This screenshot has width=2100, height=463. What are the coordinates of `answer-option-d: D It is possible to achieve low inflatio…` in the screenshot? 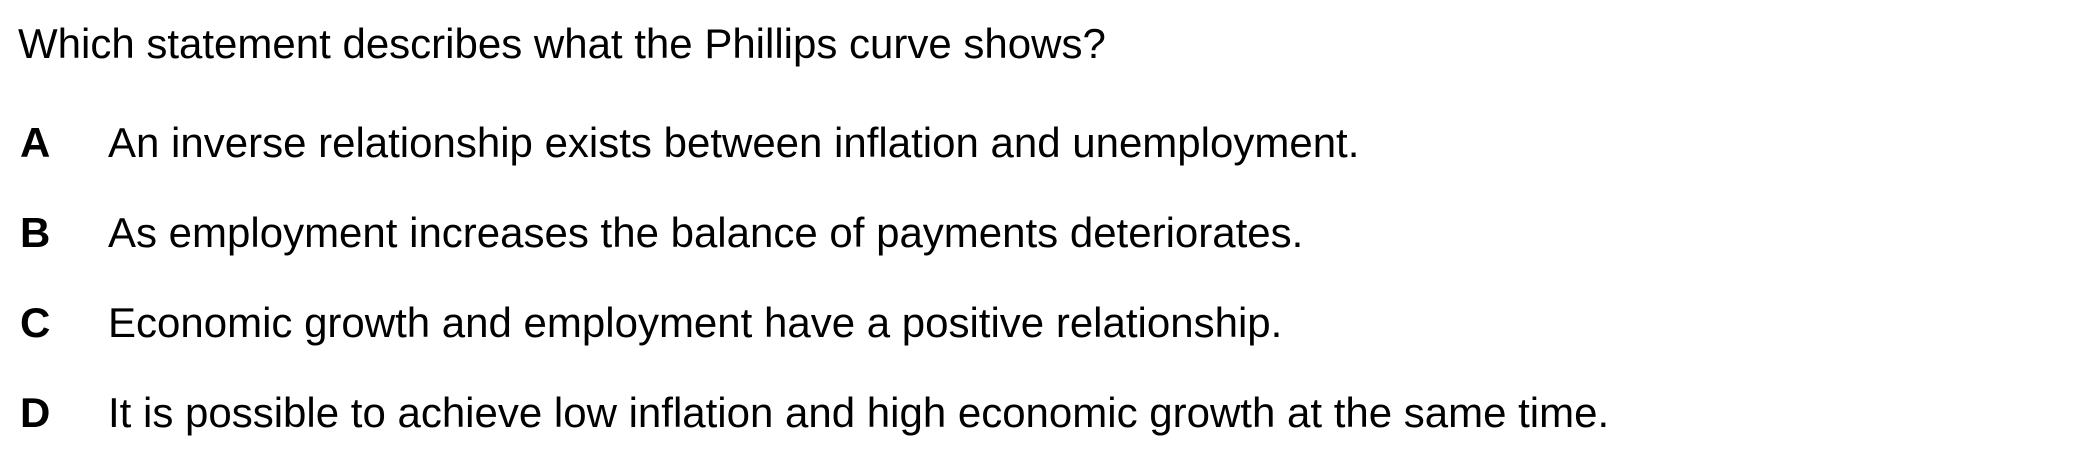 It's located at (1050, 413).